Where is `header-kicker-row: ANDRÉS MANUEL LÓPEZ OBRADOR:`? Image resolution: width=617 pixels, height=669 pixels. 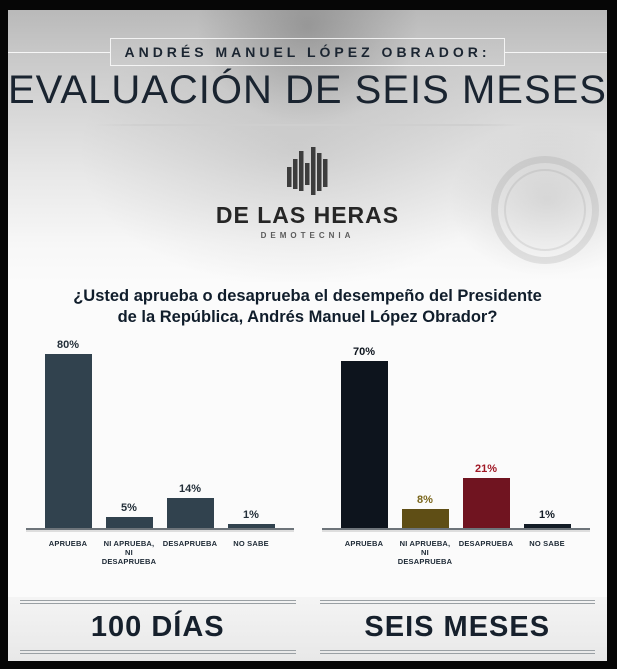 header-kicker-row: ANDRÉS MANUEL LÓPEZ OBRADOR: is located at coordinates (307, 52).